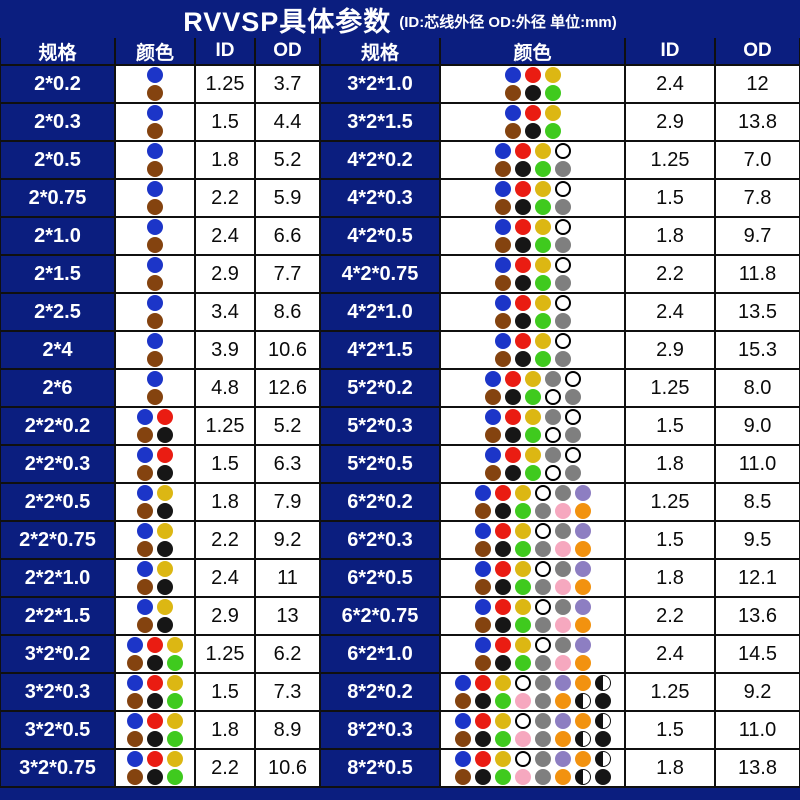 The image size is (800, 800). What do you see at coordinates (58, 52) in the screenshot?
I see `header-spec-left: 规格` at bounding box center [58, 52].